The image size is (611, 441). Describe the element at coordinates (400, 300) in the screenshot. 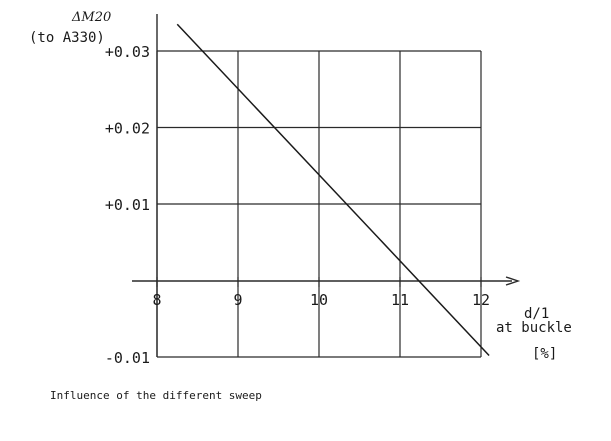

I see `x-tick-label-11: 11` at that location.